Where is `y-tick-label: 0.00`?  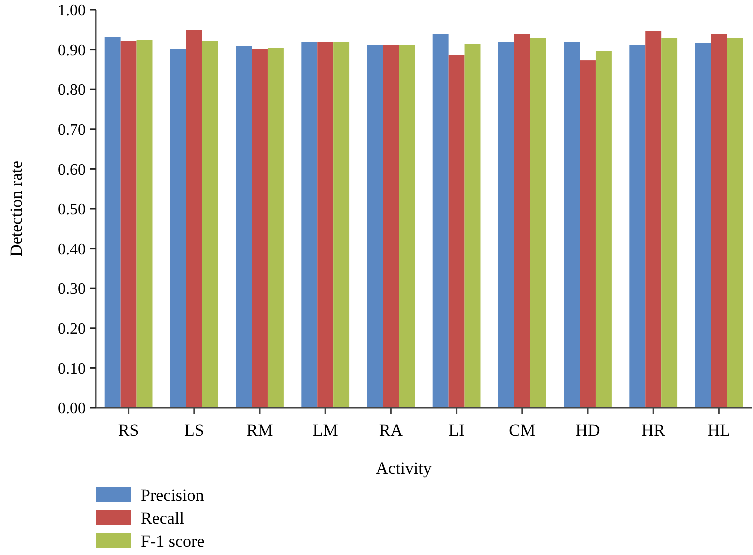
y-tick-label: 0.00 is located at coordinates (72, 409).